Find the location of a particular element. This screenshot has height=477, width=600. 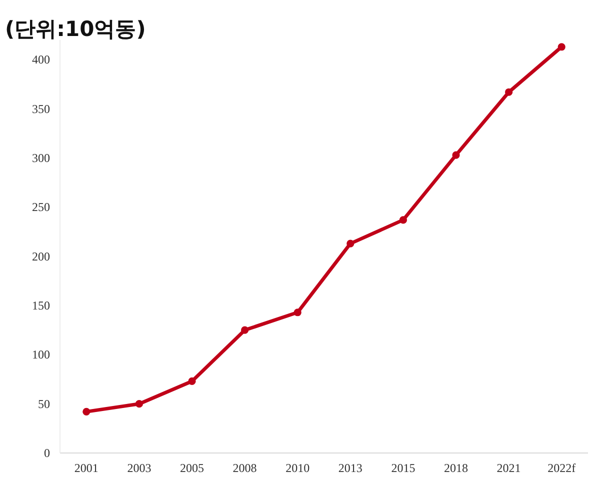

x-tick-label: 2013 is located at coordinates (350, 468).